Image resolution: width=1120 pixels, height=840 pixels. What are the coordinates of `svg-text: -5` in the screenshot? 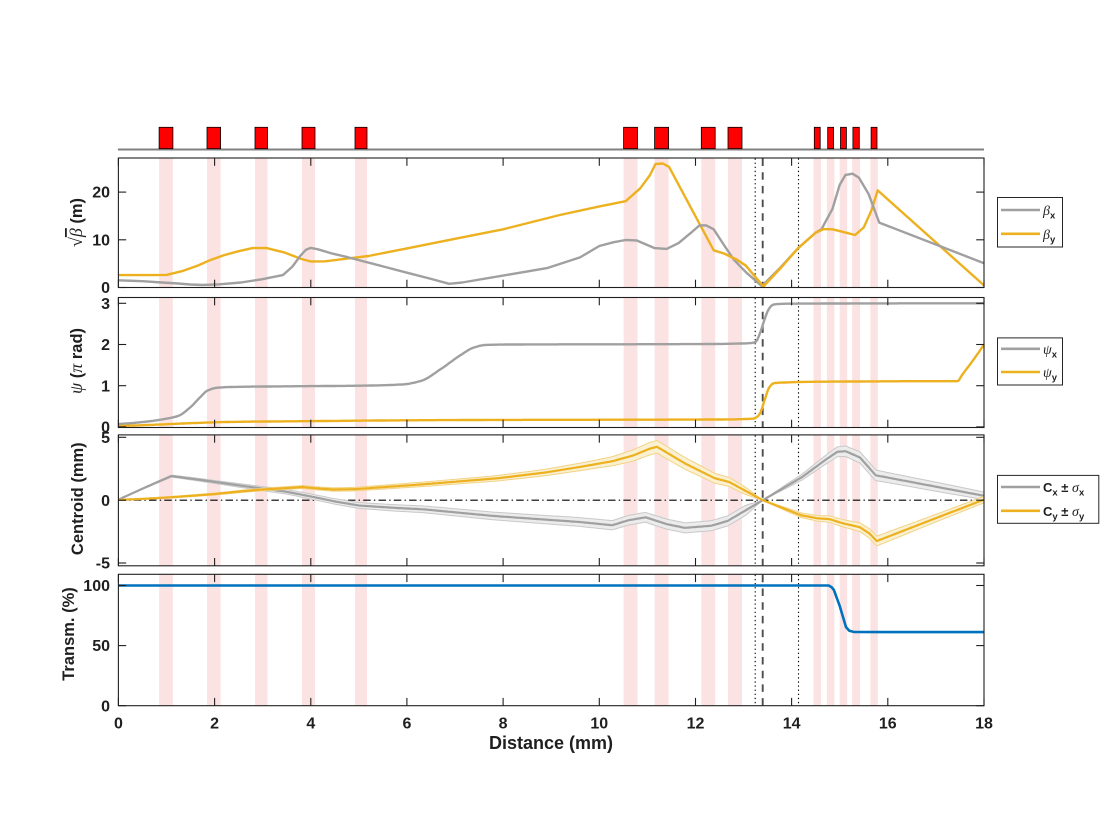 It's located at (103, 564).